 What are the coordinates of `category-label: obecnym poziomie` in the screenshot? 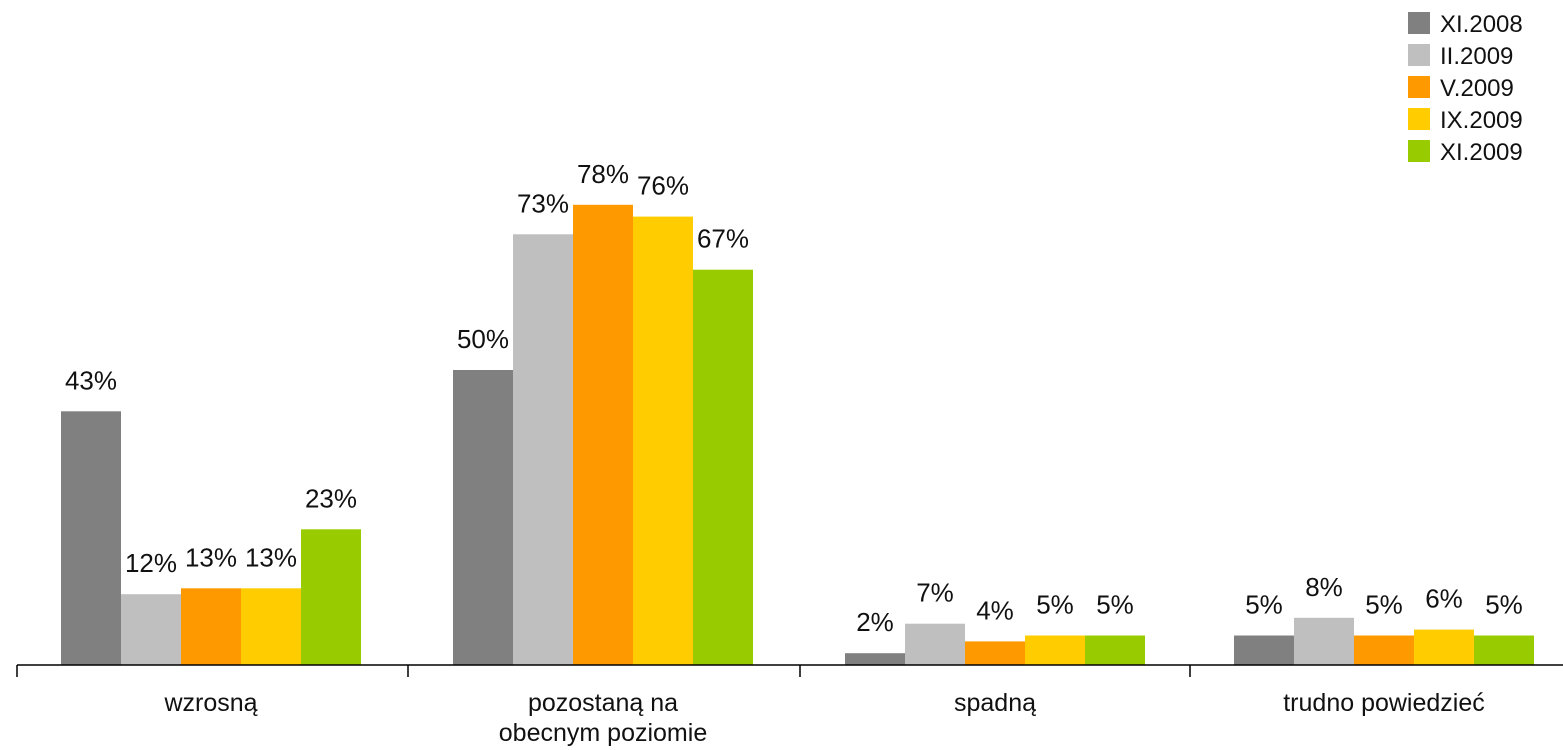 It's located at (603, 733).